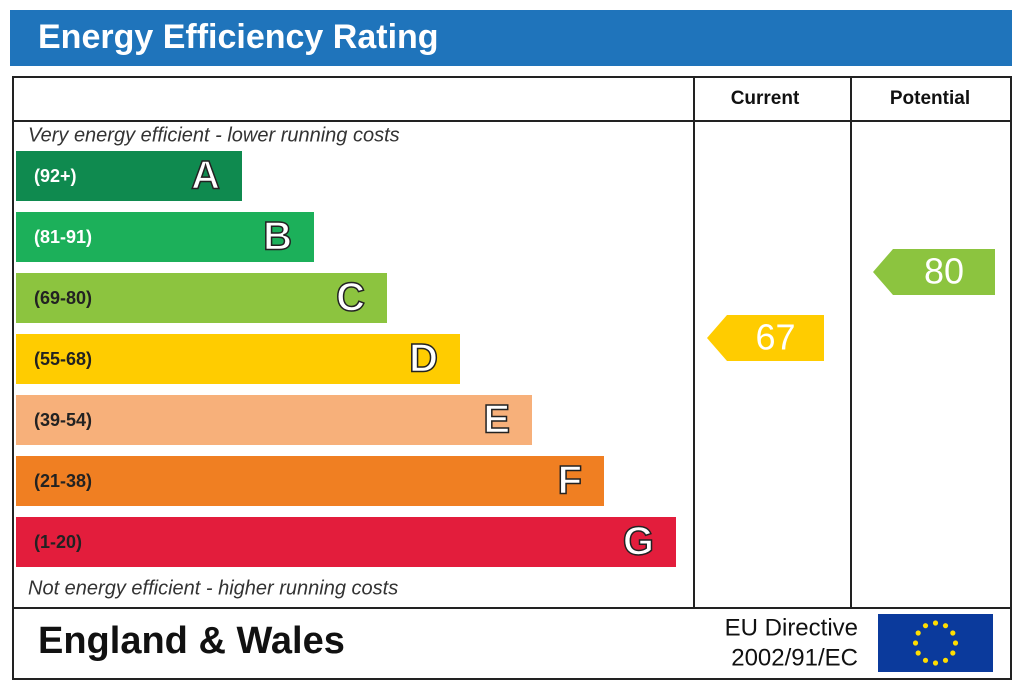 The height and width of the screenshot is (683, 1024). Describe the element at coordinates (63, 298) in the screenshot. I see `band-range: (69-80)` at that location.